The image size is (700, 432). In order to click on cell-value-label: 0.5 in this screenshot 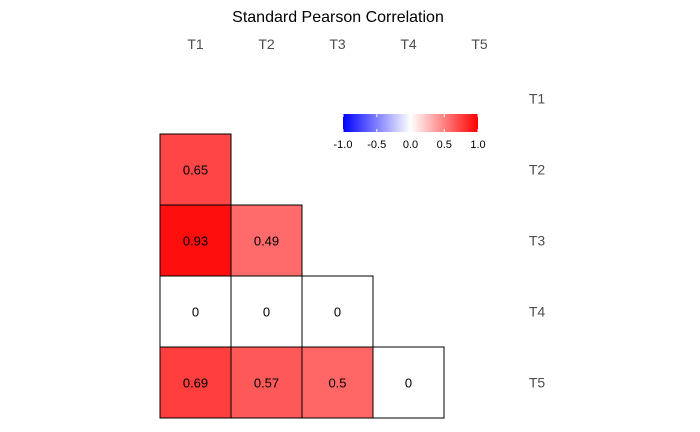, I will do `click(337, 383)`.